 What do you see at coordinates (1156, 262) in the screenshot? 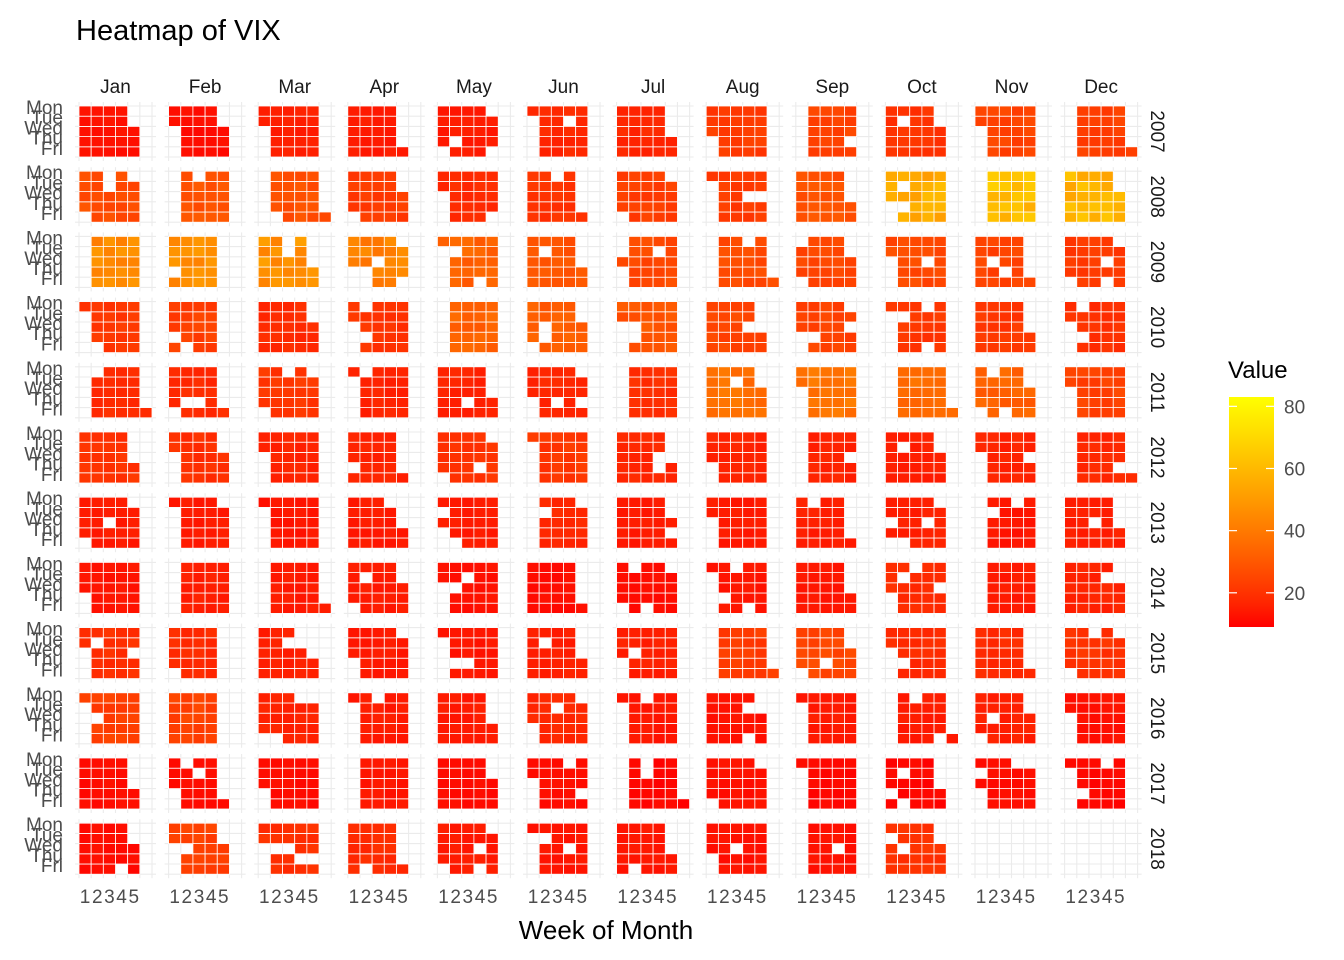
I see `year-strip-label: 2009` at bounding box center [1156, 262].